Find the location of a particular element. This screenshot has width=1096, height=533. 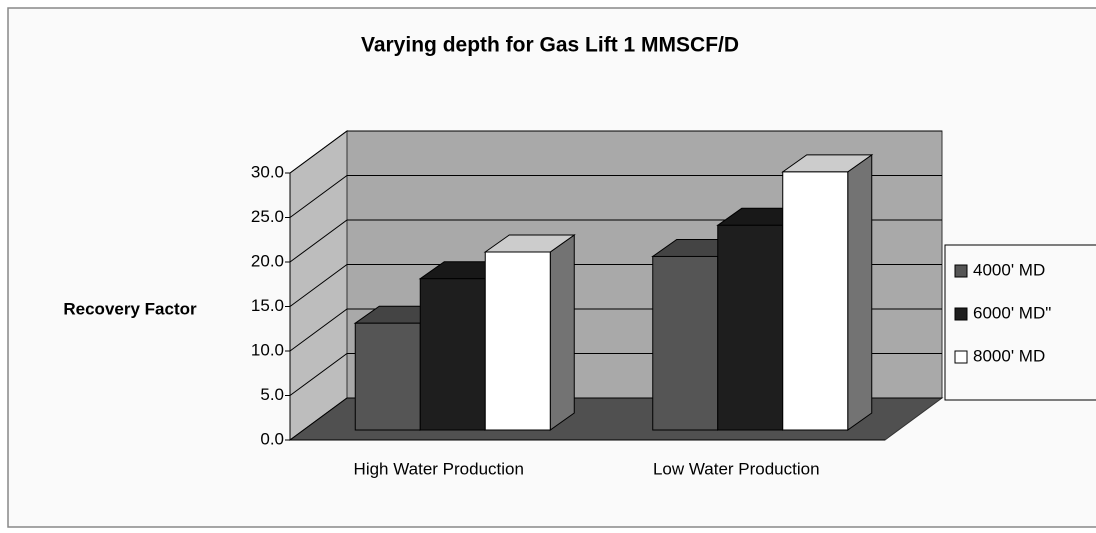

legend-label: 4000' MD is located at coordinates (1009, 269).